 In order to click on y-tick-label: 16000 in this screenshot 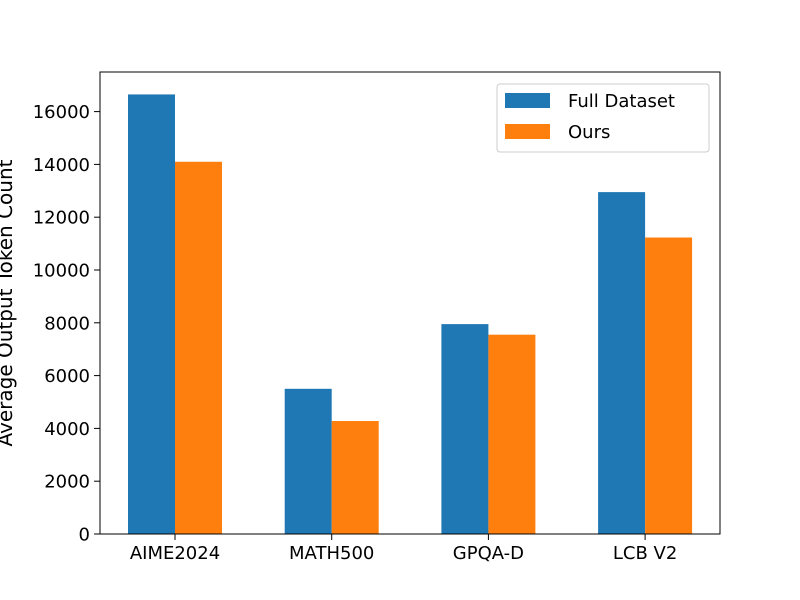, I will do `click(61, 112)`.